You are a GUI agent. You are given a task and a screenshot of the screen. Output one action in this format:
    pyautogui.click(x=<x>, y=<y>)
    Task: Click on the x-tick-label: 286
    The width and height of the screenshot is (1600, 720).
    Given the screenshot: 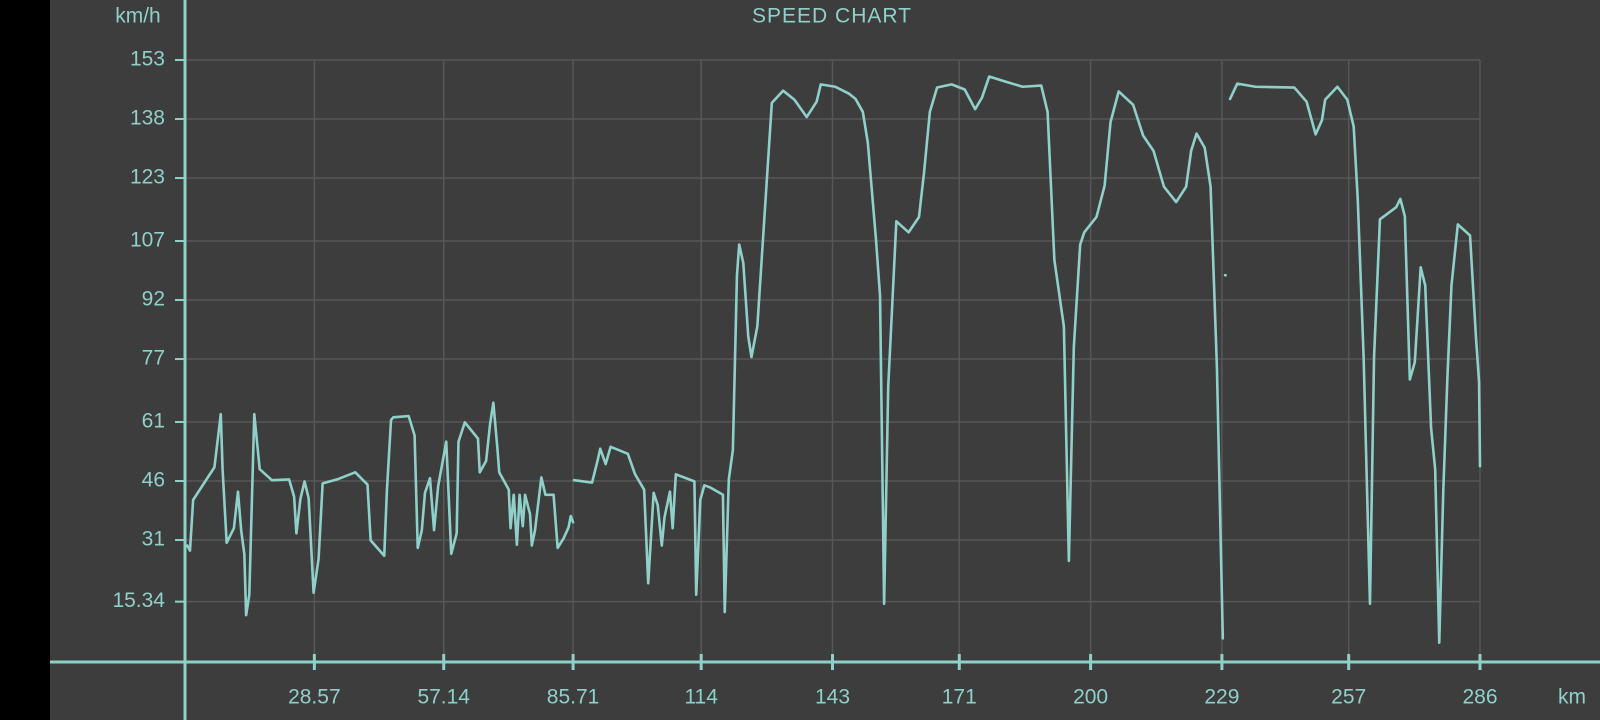 What is the action you would take?
    pyautogui.click(x=1479, y=697)
    